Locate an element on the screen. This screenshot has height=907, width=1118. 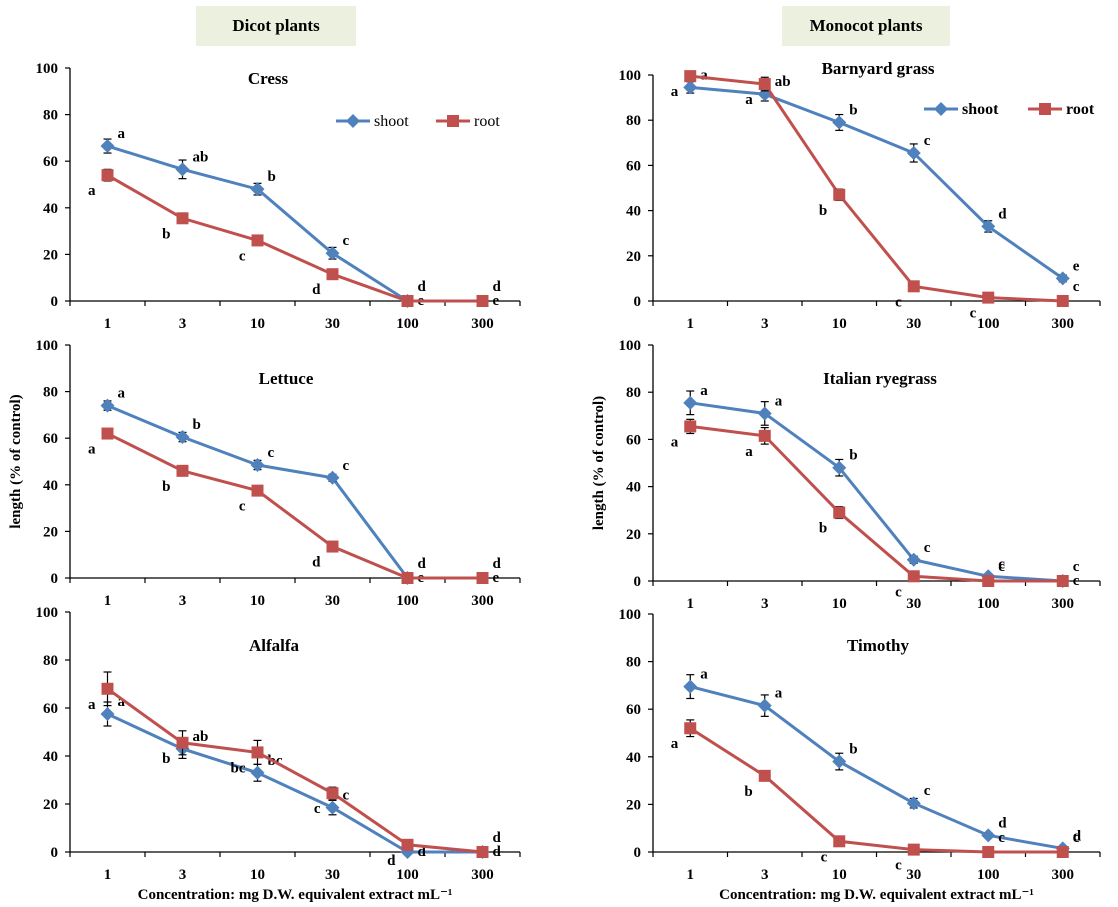
legend-root-label: root is located at coordinates (1080, 109).